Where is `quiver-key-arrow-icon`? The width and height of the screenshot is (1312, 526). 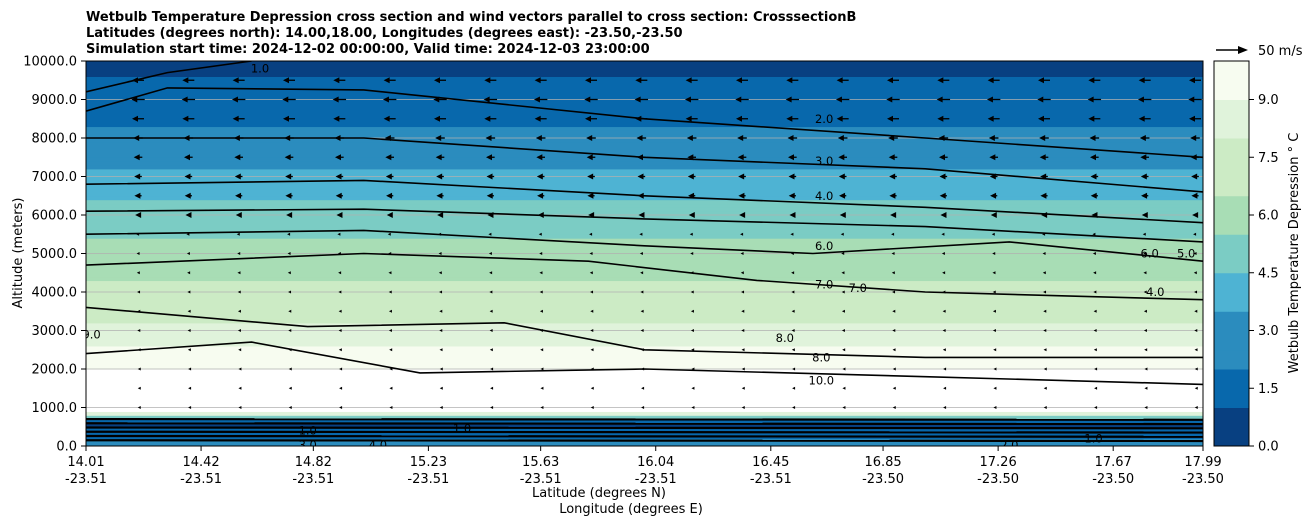 quiver-key-arrow-icon is located at coordinates (1243, 50).